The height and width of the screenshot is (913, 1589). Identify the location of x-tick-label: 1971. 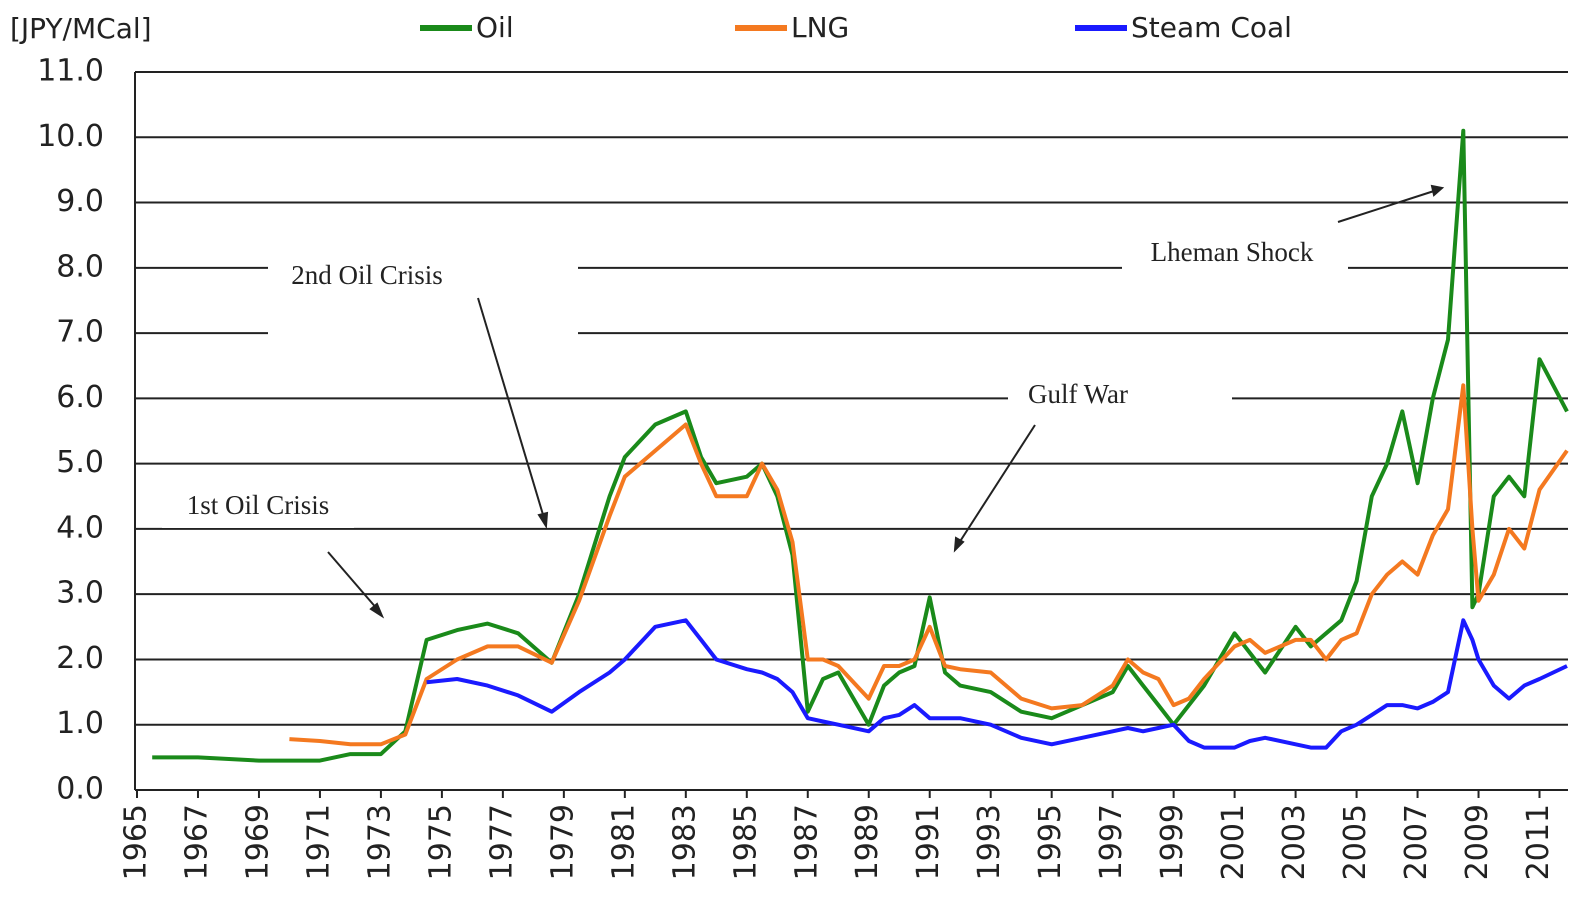
(318, 842).